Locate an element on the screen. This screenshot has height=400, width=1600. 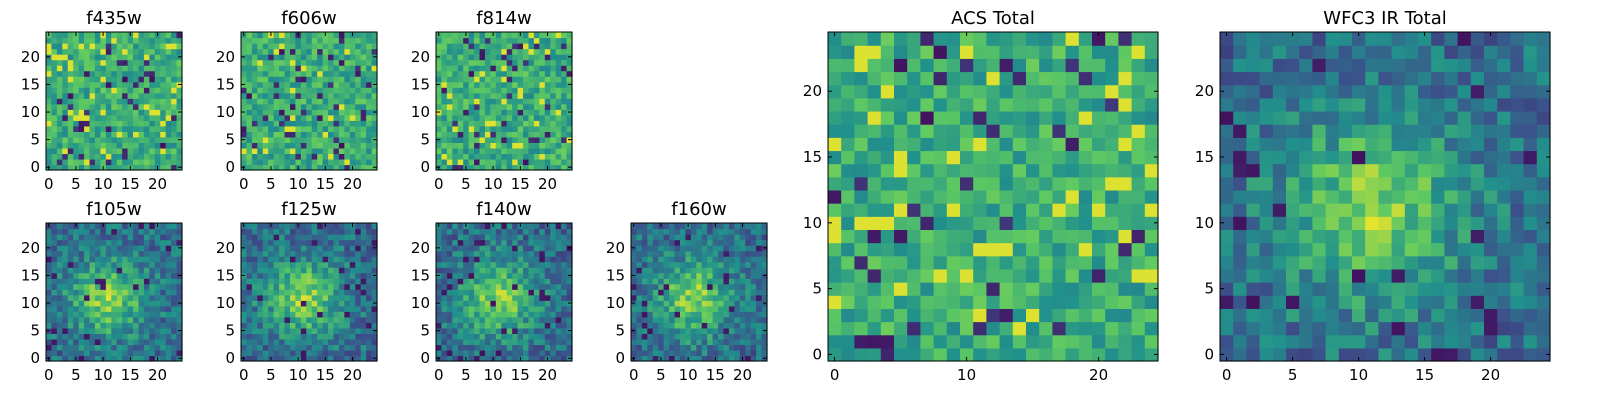
x-tick-label: 0 is located at coordinates (49, 184).